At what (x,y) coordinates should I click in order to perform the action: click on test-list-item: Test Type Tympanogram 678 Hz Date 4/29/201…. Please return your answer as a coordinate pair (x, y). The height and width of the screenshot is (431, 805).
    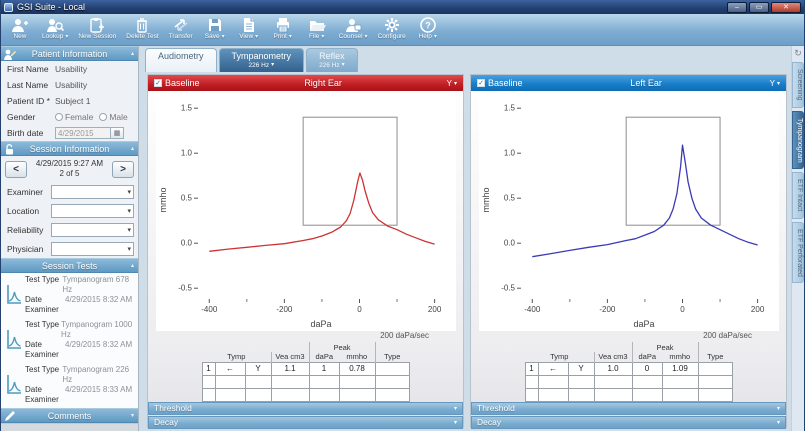
    Looking at the image, I should click on (69, 295).